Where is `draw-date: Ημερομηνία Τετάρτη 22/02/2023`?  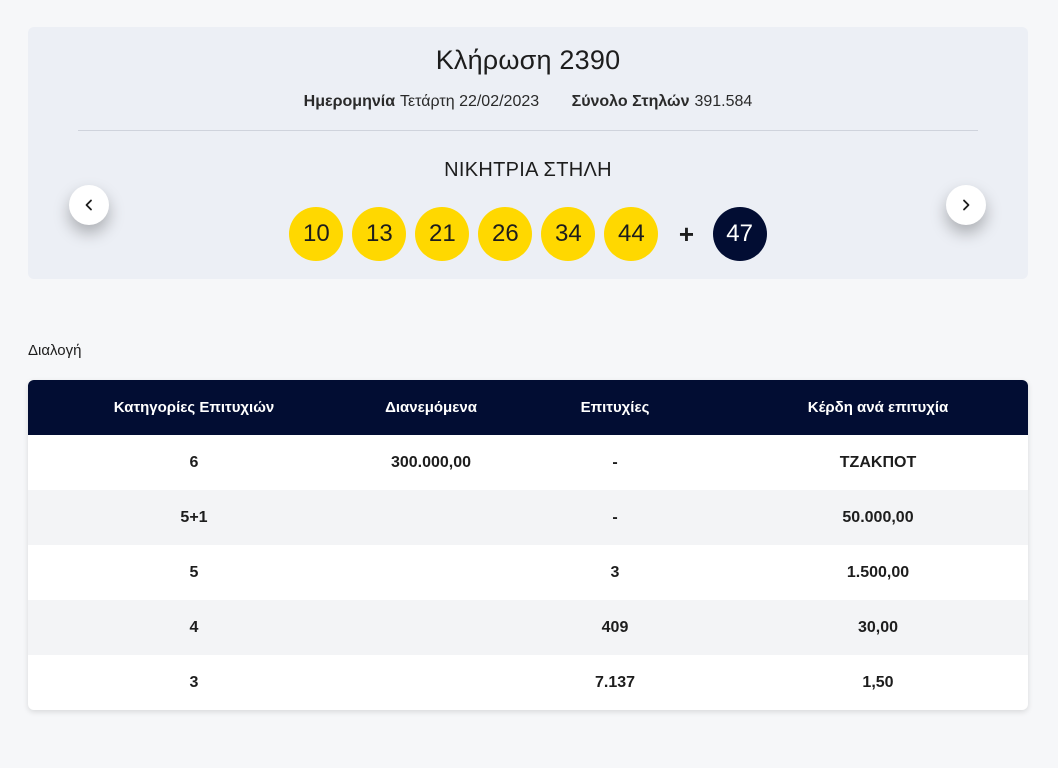
draw-date: Ημερομηνία Τετάρτη 22/02/2023 is located at coordinates (424, 101).